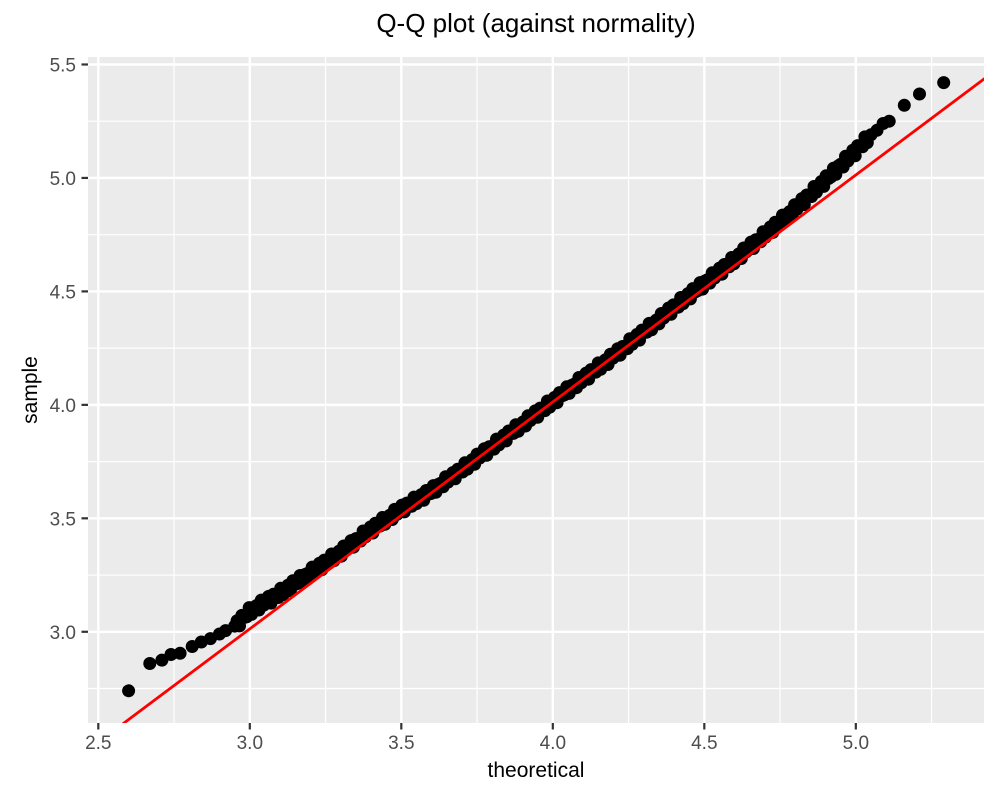 The width and height of the screenshot is (1000, 805). I want to click on y-axis-ticks: 3.0 3.5 4.0 4.5 5.0 5.5, so click(69, 349).